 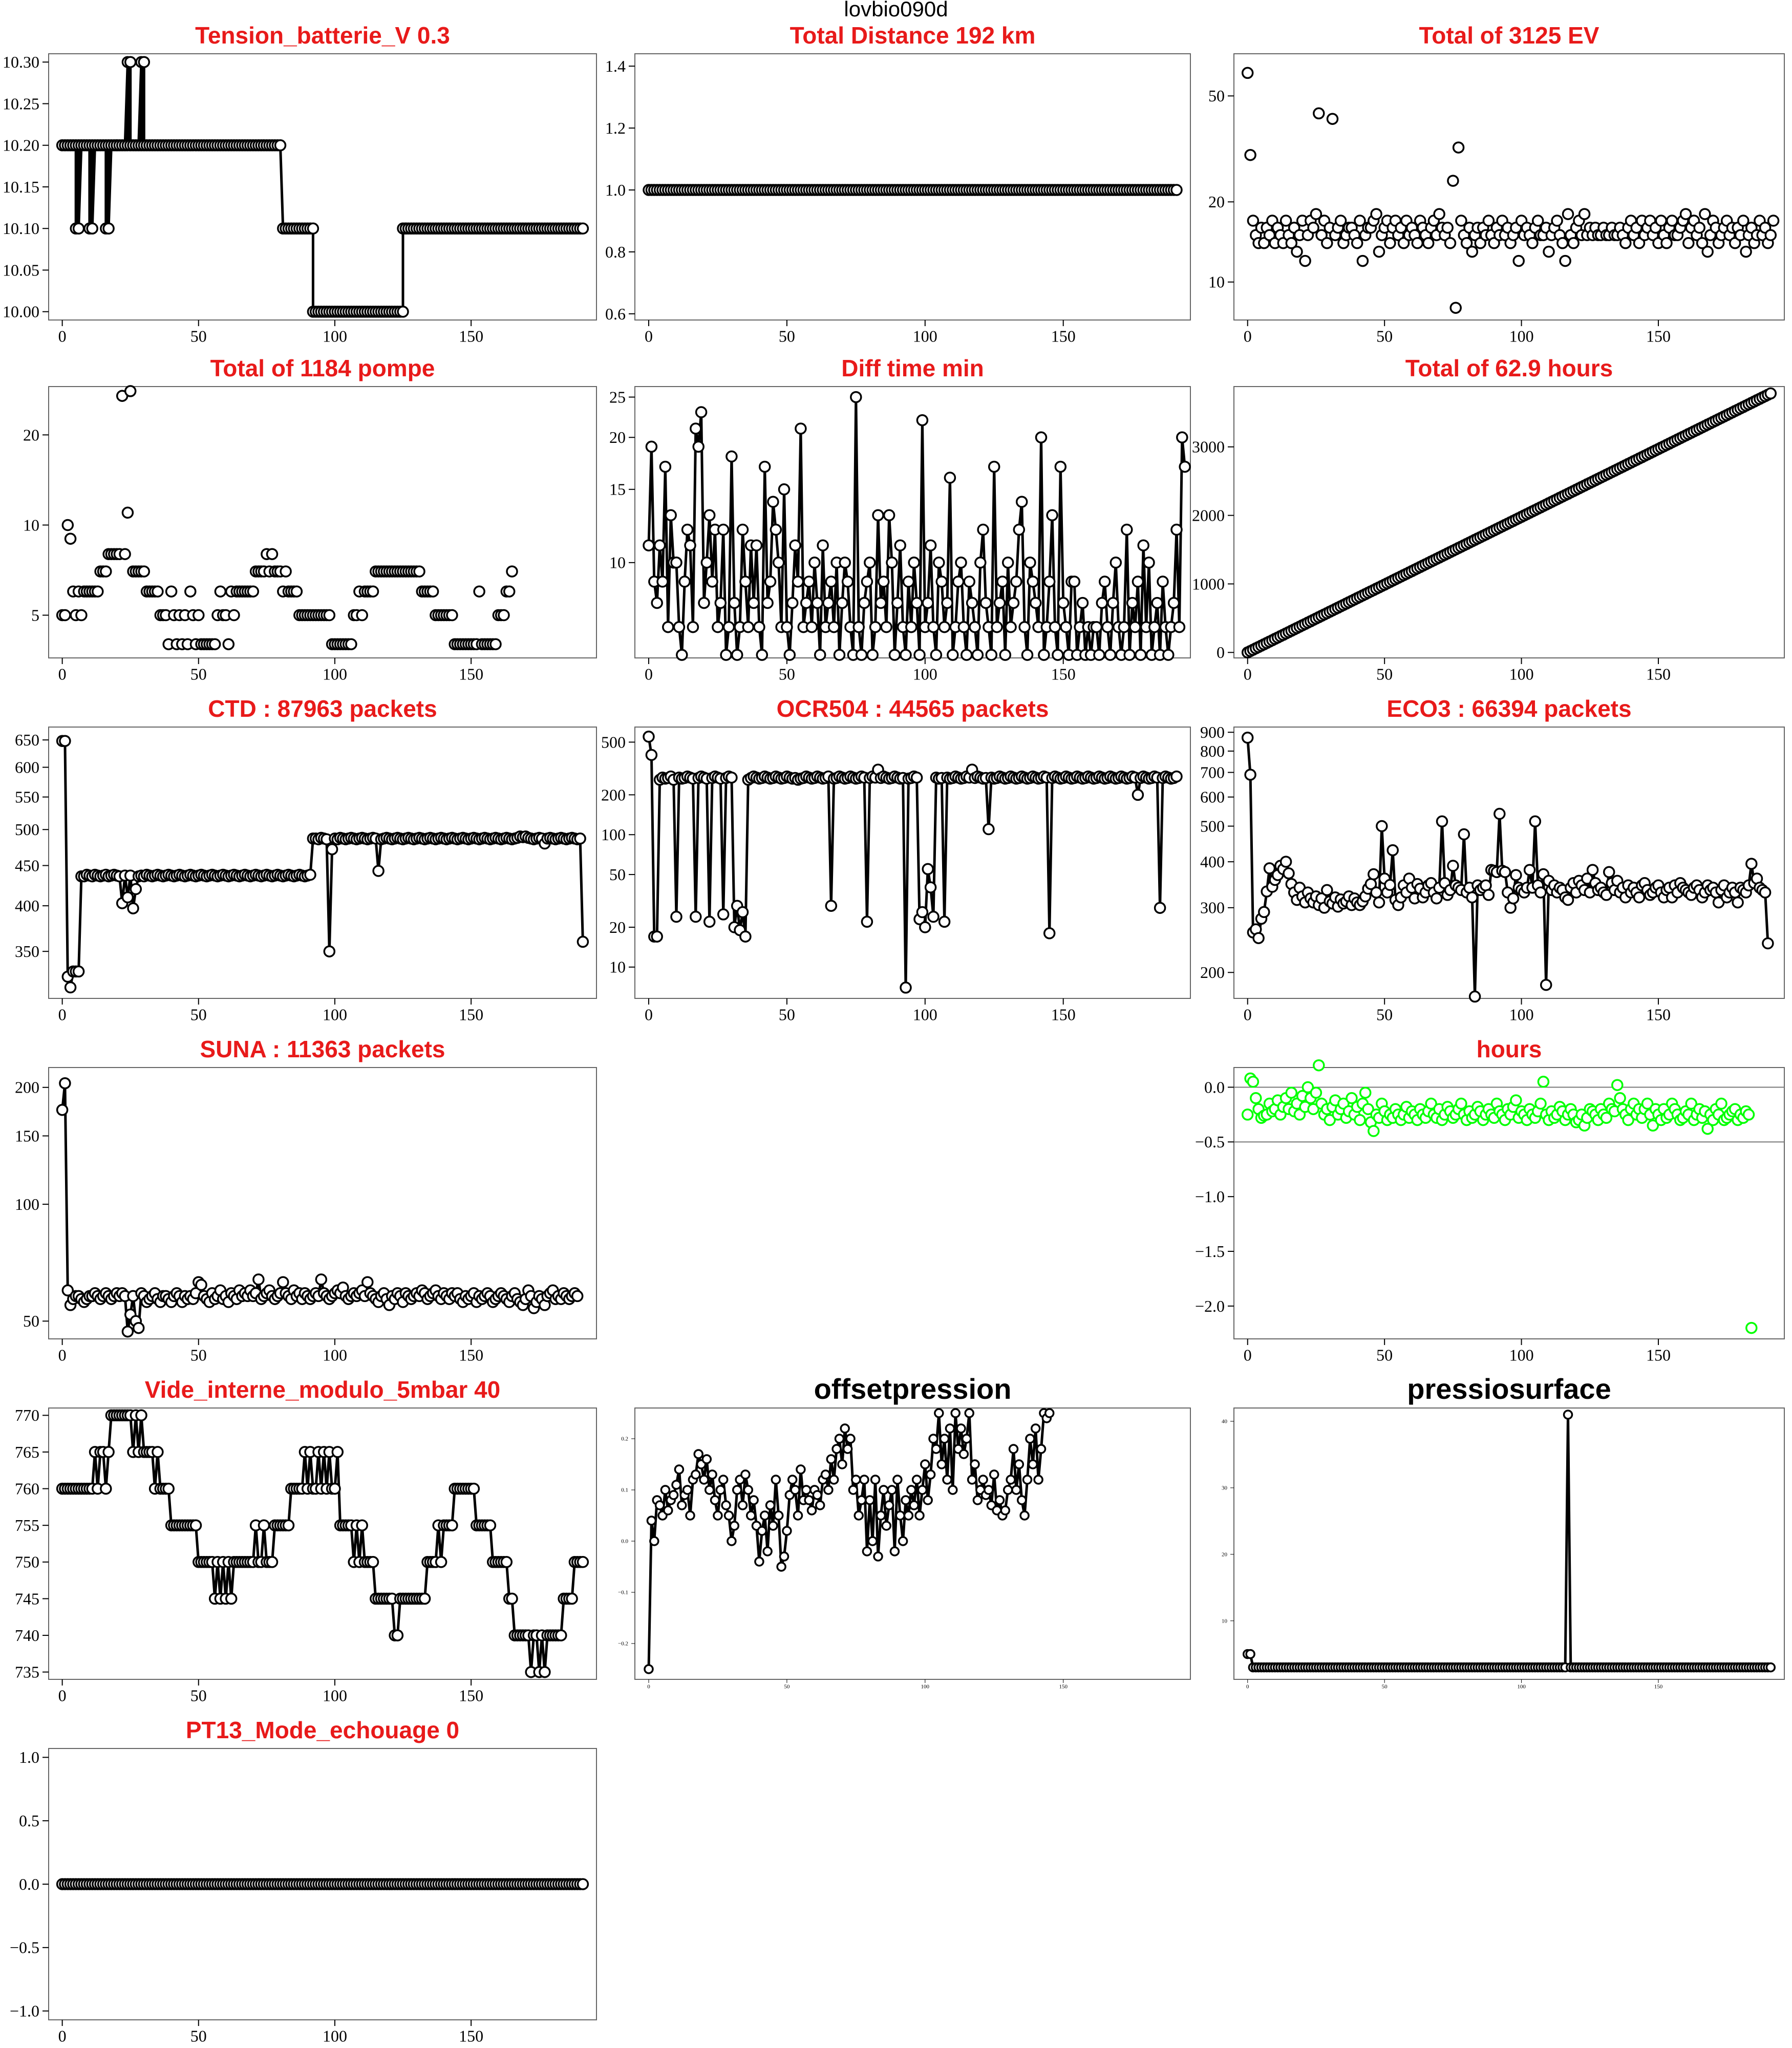 I want to click on chart-panel-pompe: Total of 1184 pompe 5 10 20 0 50 100 150, so click(x=310, y=519).